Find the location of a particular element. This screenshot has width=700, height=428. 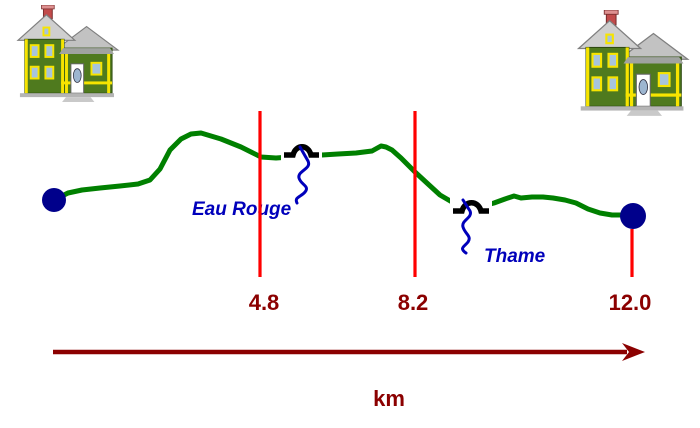

route-start-dot is located at coordinates (54, 200).